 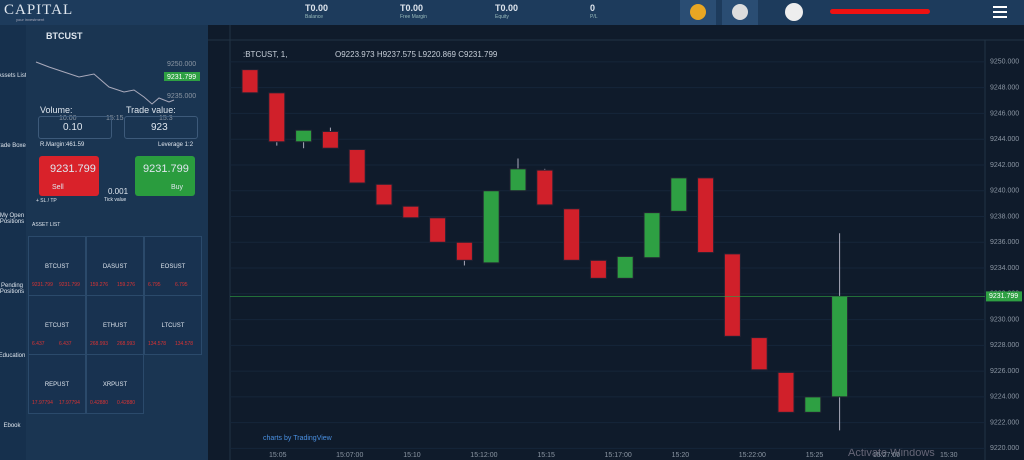 I want to click on mini-time: 15:15, so click(x=115, y=118).